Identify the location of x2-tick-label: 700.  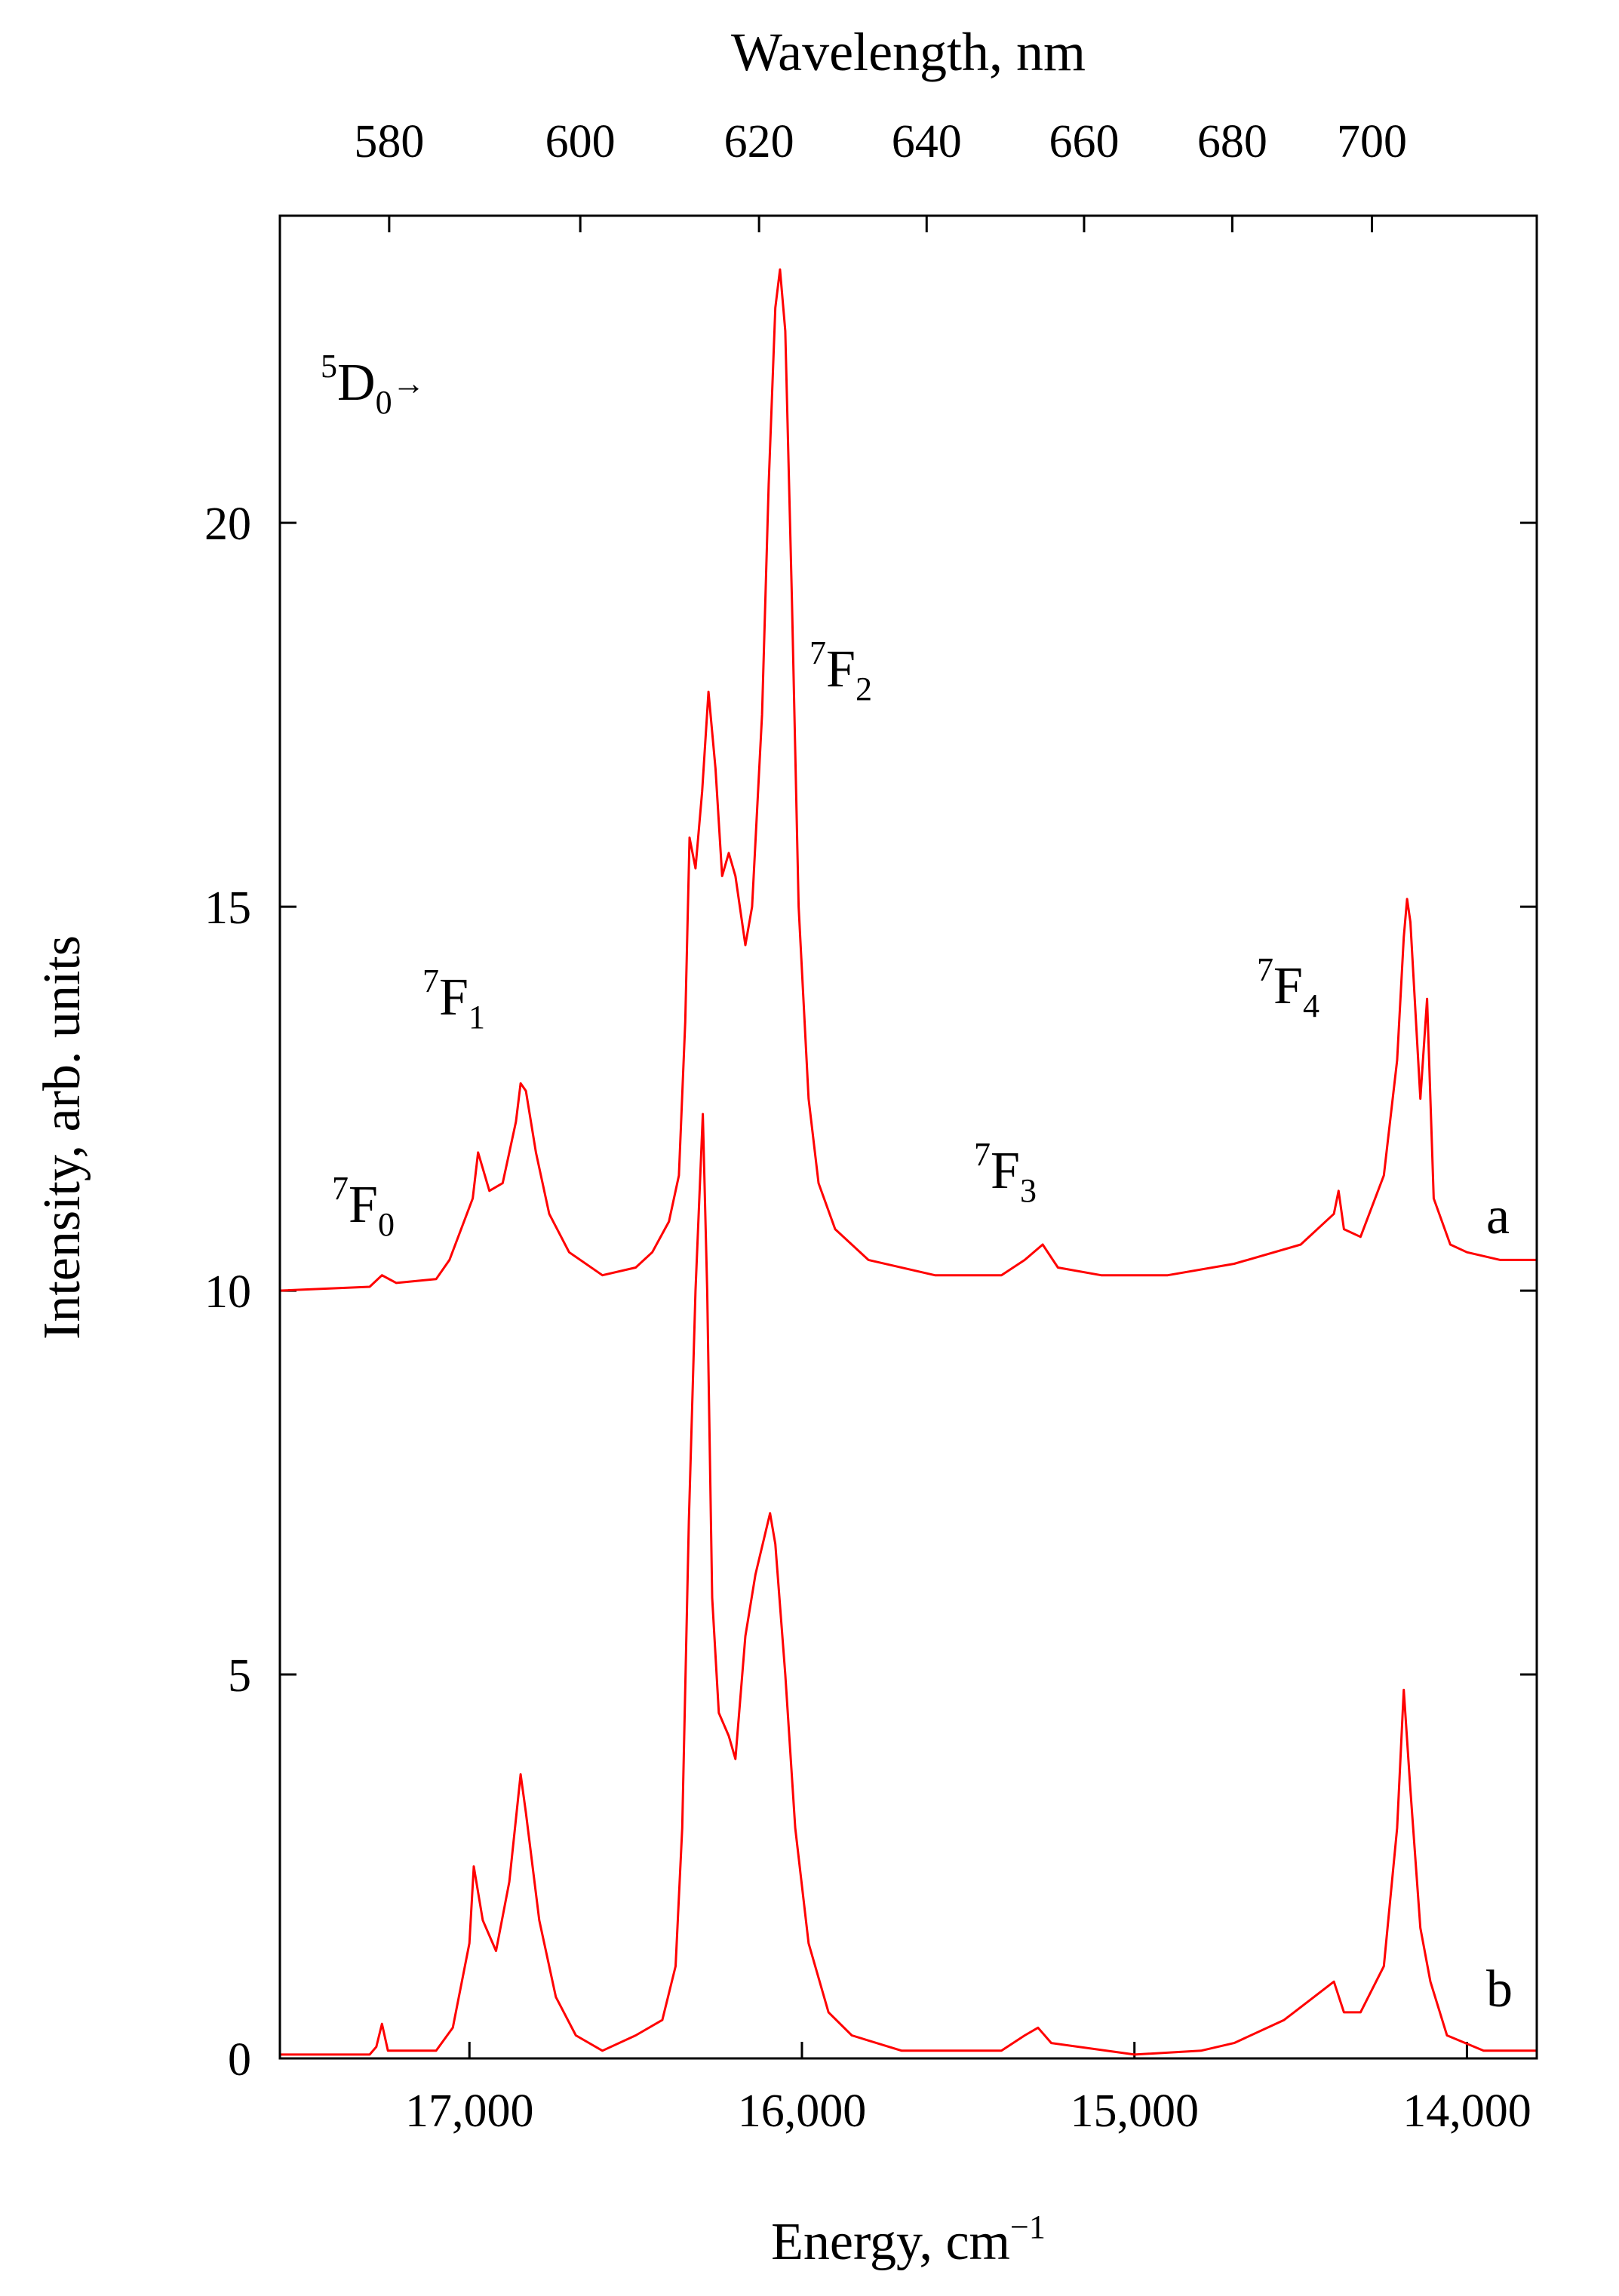
(1372, 141).